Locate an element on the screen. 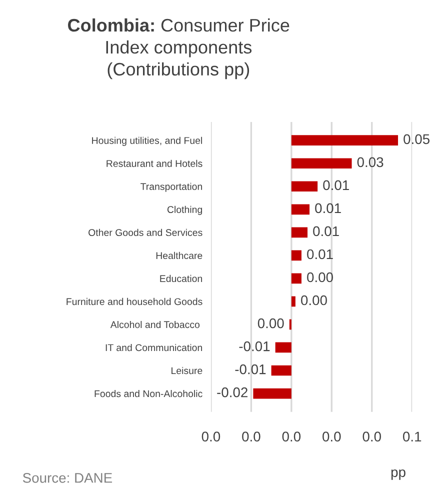  y-tick-label: IT and Communication is located at coordinates (154, 348).